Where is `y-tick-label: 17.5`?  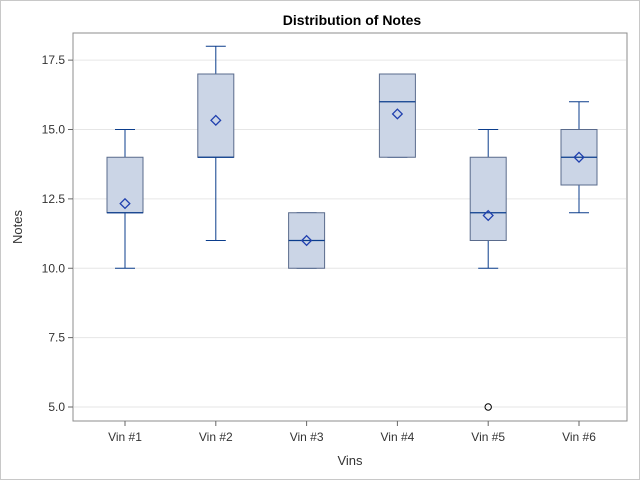
y-tick-label: 17.5 is located at coordinates (54, 60).